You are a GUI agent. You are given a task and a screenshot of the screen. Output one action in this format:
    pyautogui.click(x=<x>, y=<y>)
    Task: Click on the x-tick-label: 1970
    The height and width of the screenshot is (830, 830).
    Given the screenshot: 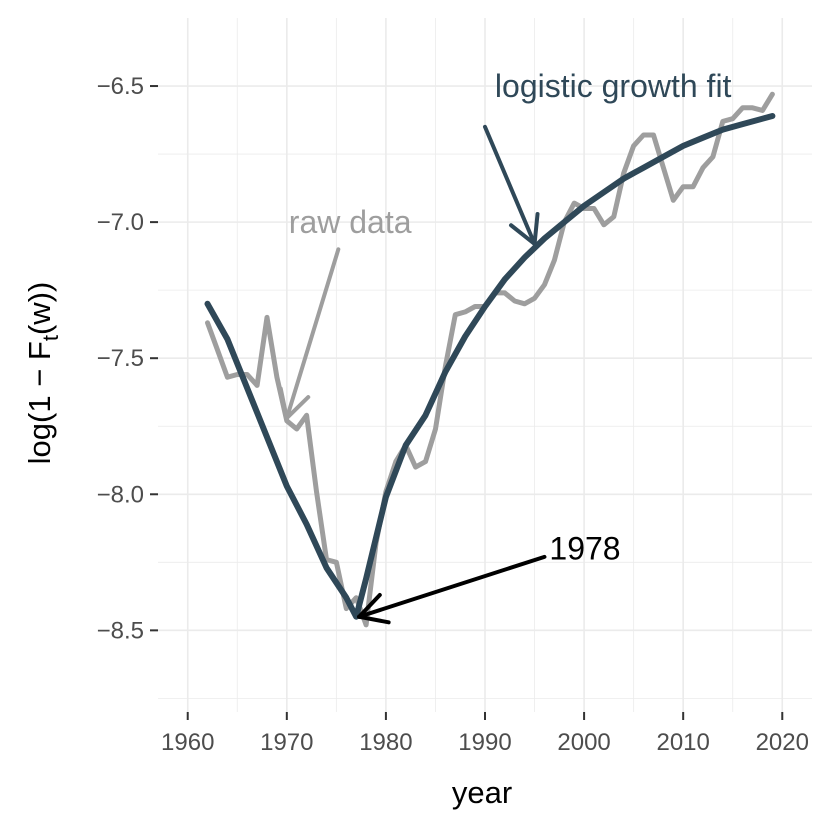 What is the action you would take?
    pyautogui.click(x=286, y=742)
    